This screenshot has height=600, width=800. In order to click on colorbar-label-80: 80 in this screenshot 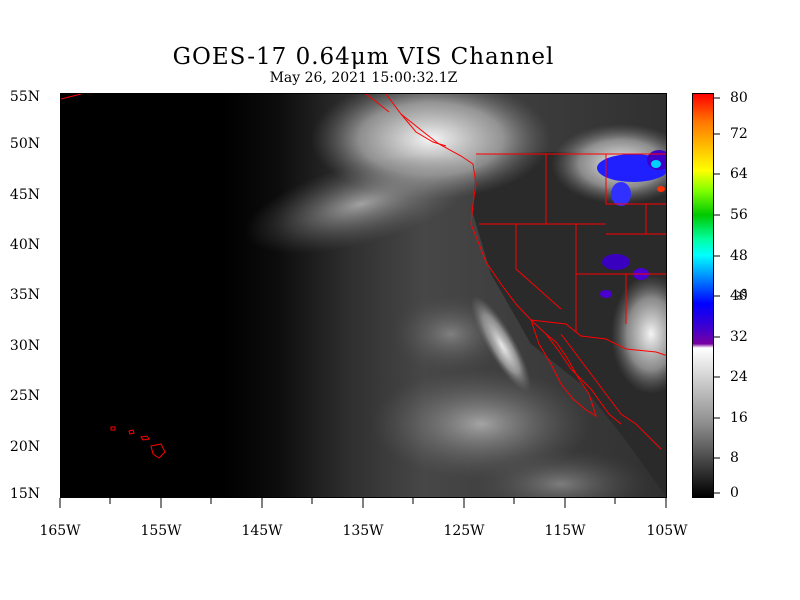, I will do `click(739, 98)`.